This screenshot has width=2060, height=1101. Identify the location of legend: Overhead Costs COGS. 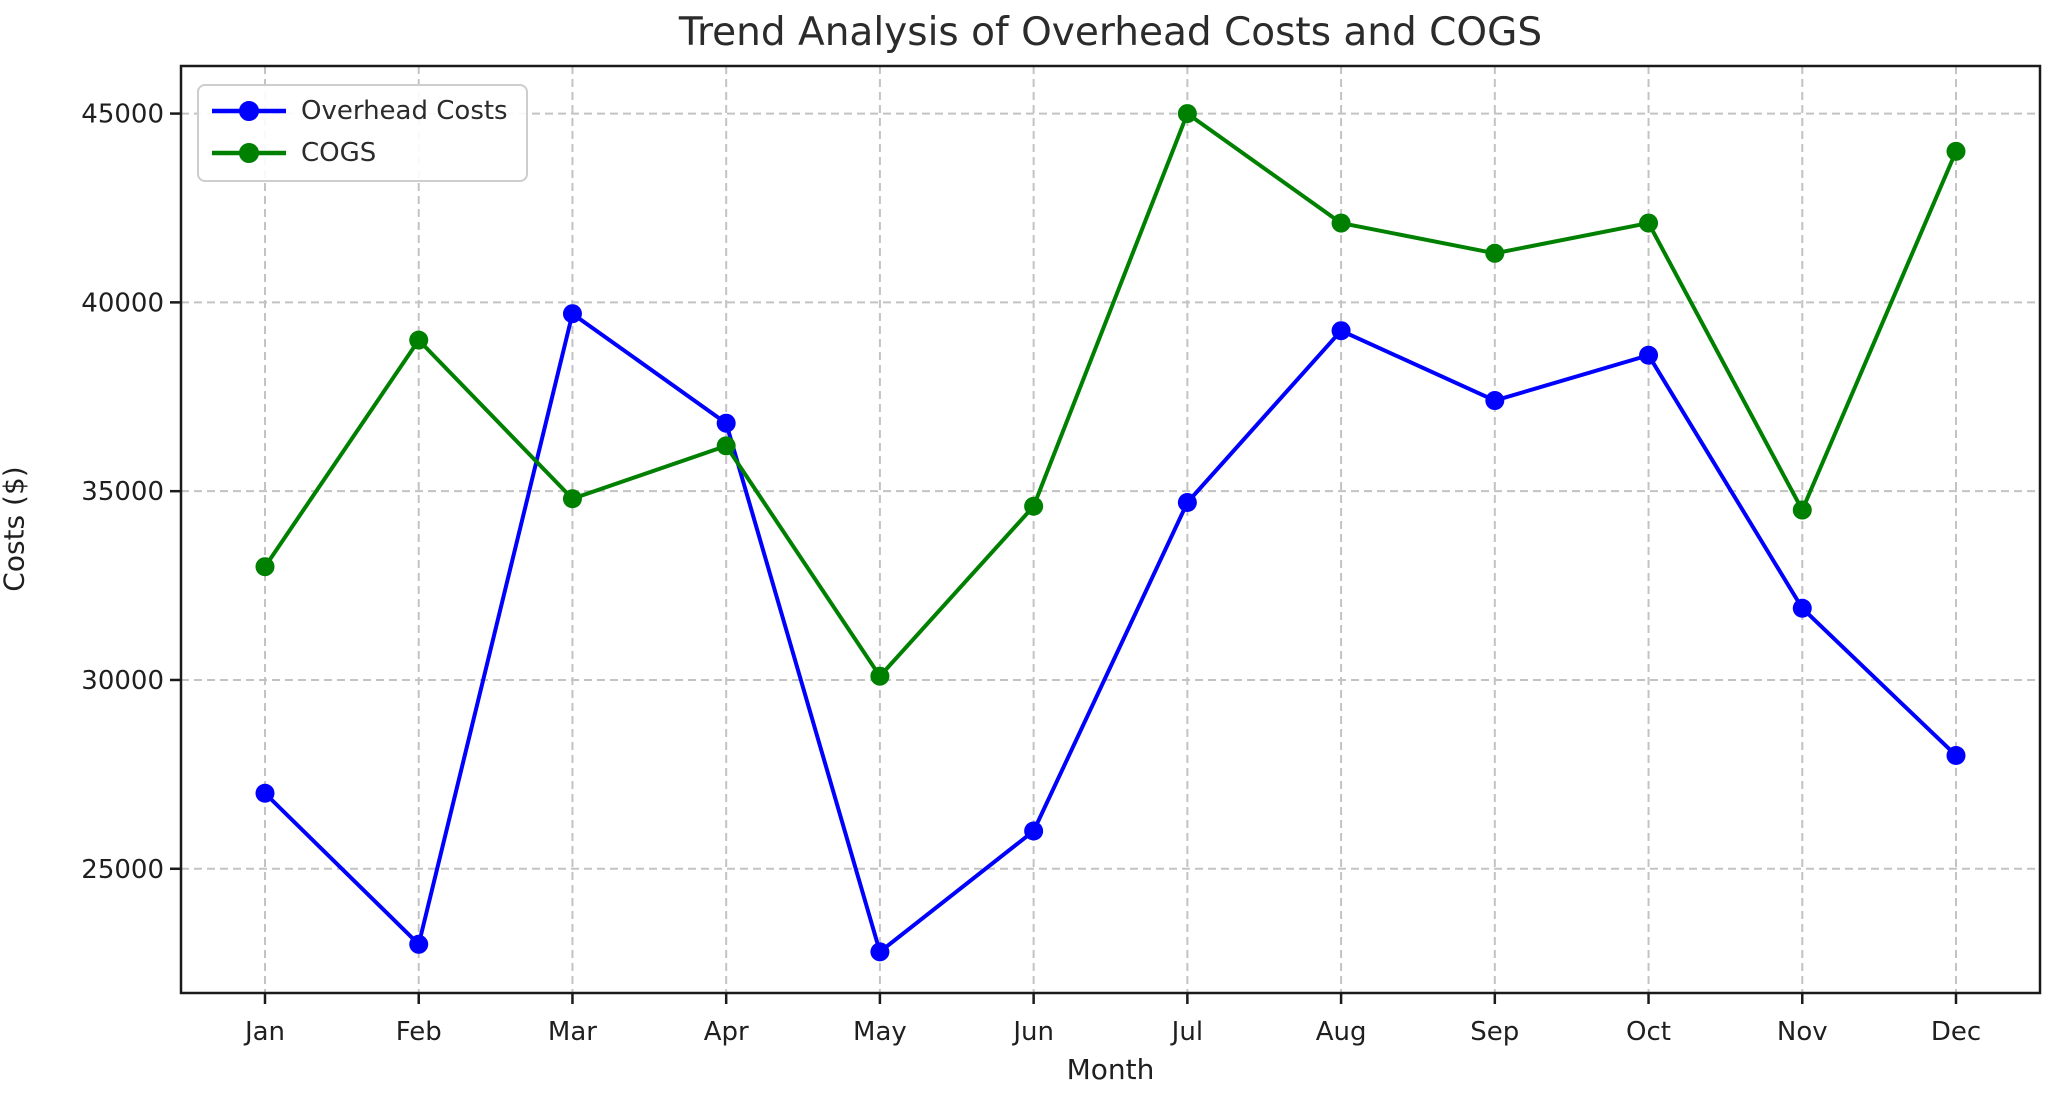
(362, 133).